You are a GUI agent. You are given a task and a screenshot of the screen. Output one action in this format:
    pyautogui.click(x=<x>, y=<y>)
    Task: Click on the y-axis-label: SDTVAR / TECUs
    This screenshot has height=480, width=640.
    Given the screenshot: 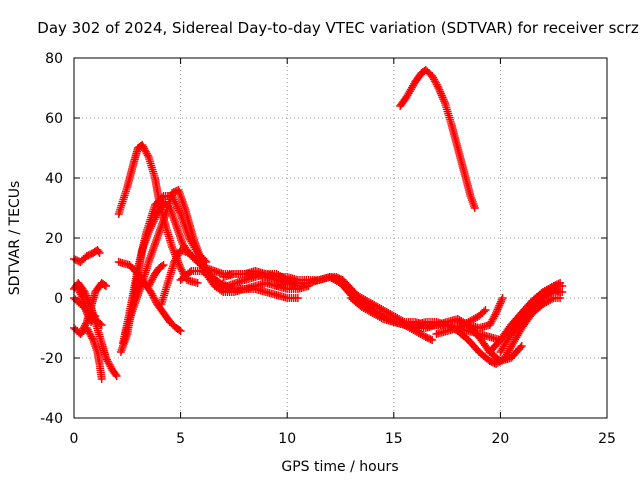 What is the action you would take?
    pyautogui.click(x=15, y=238)
    